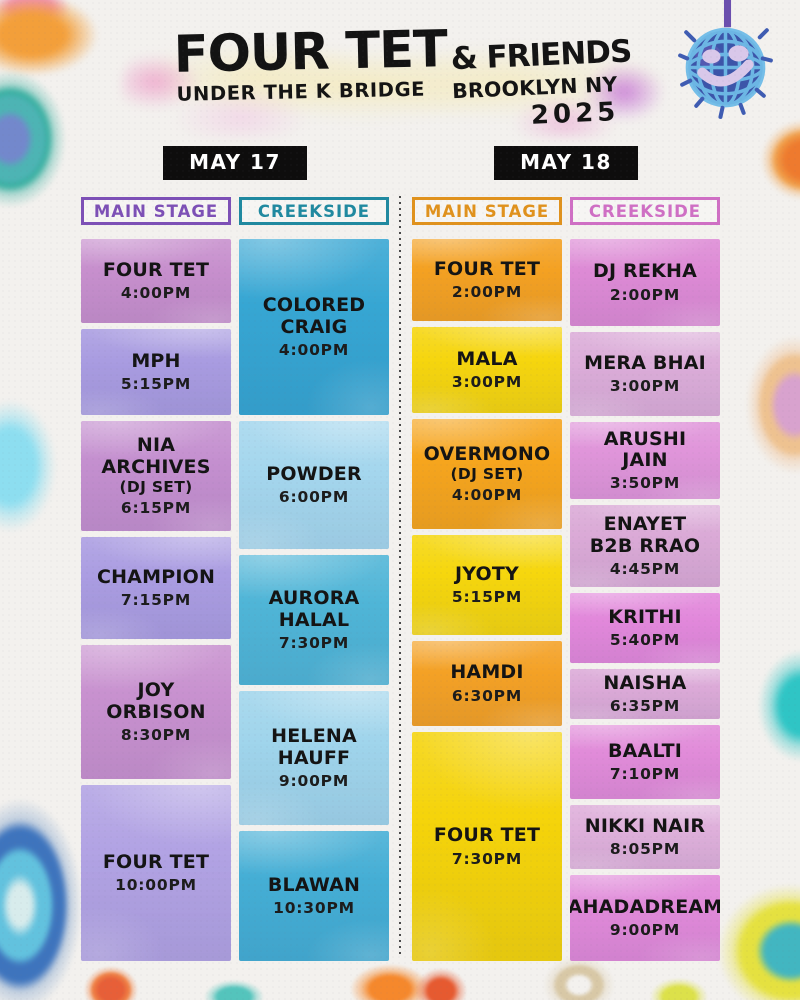 This screenshot has width=800, height=1000. Describe the element at coordinates (156, 486) in the screenshot. I see `artist-detail: (DJ SET)` at that location.